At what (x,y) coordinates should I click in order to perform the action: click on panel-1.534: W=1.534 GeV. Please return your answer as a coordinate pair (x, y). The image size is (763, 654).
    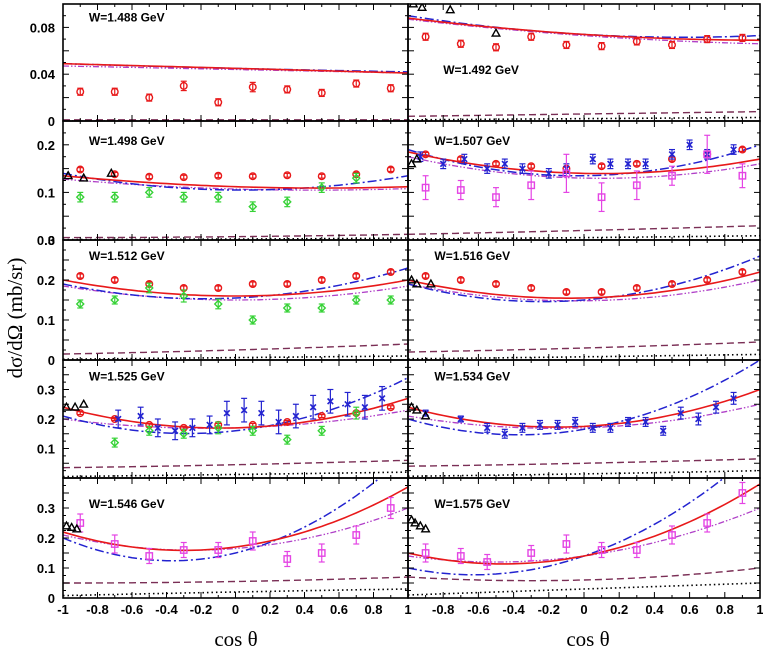
    Looking at the image, I should click on (584, 419).